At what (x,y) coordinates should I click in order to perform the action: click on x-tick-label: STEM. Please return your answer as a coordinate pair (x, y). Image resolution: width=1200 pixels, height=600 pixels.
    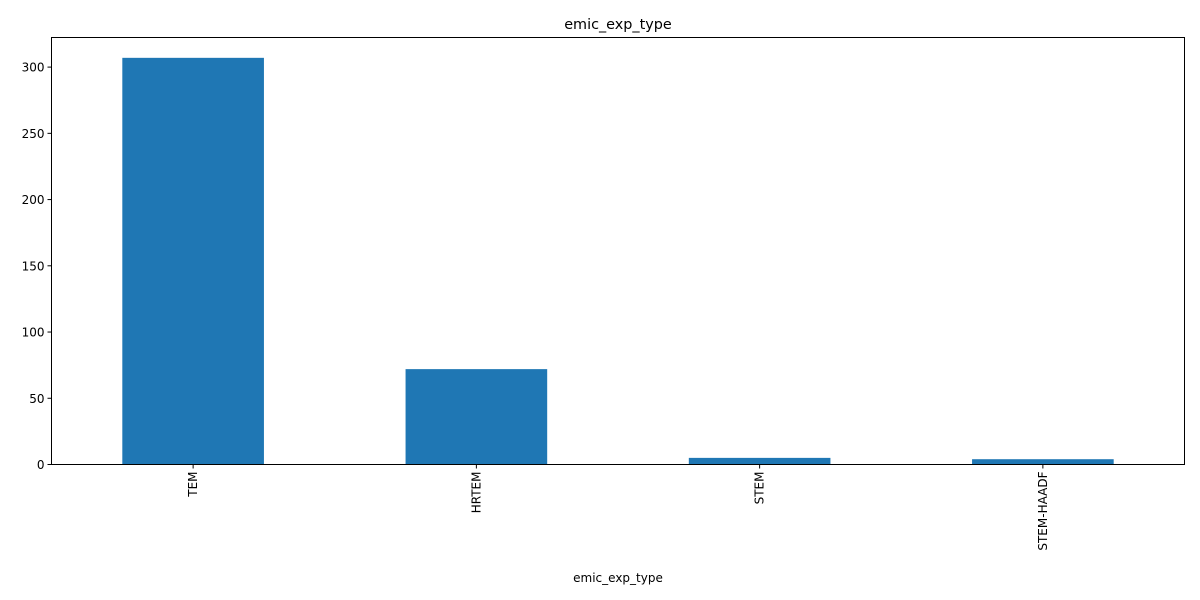
    Looking at the image, I should click on (760, 488).